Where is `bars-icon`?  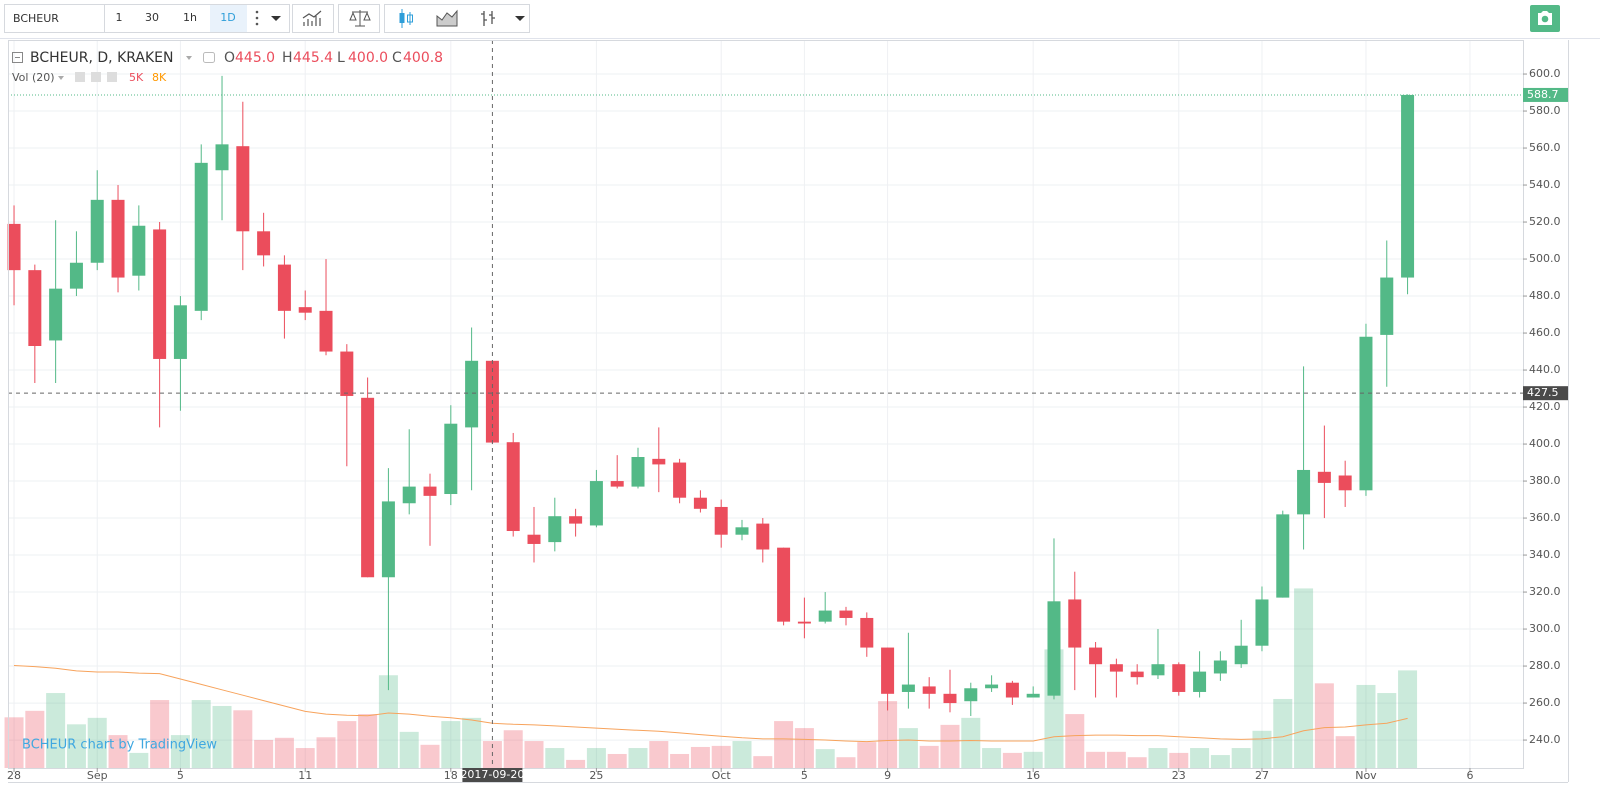 bars-icon is located at coordinates (488, 18).